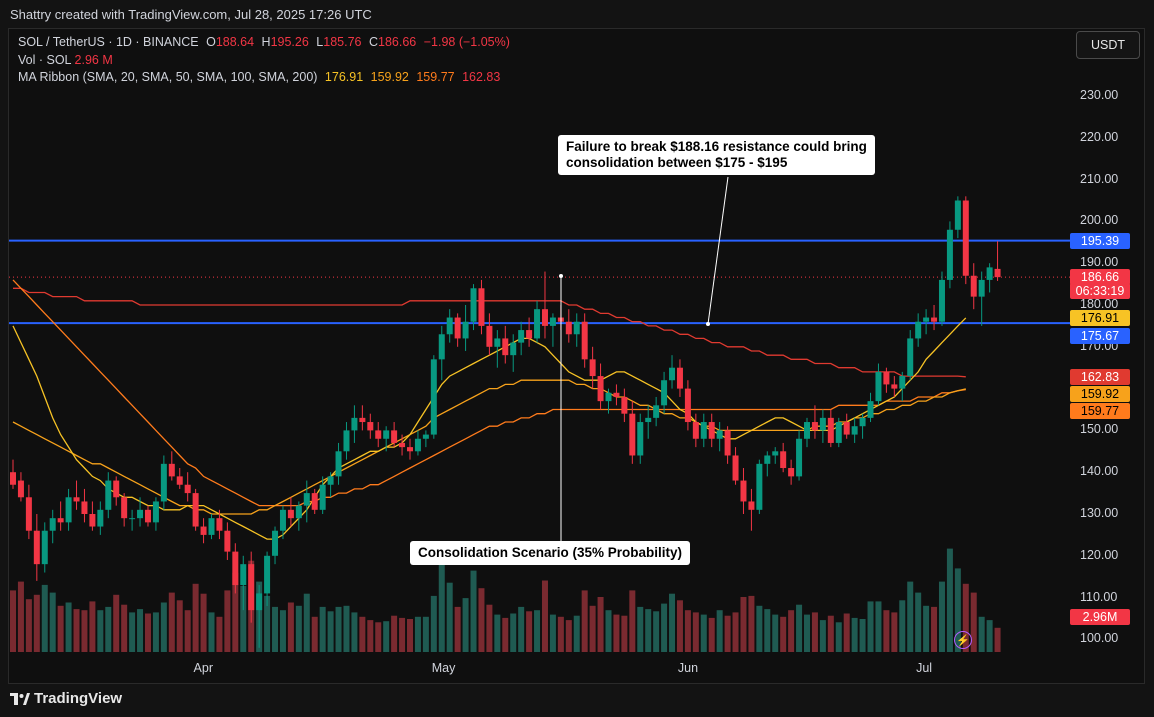 The width and height of the screenshot is (1154, 717). What do you see at coordinates (1108, 45) in the screenshot?
I see `currency-button: USDT` at bounding box center [1108, 45].